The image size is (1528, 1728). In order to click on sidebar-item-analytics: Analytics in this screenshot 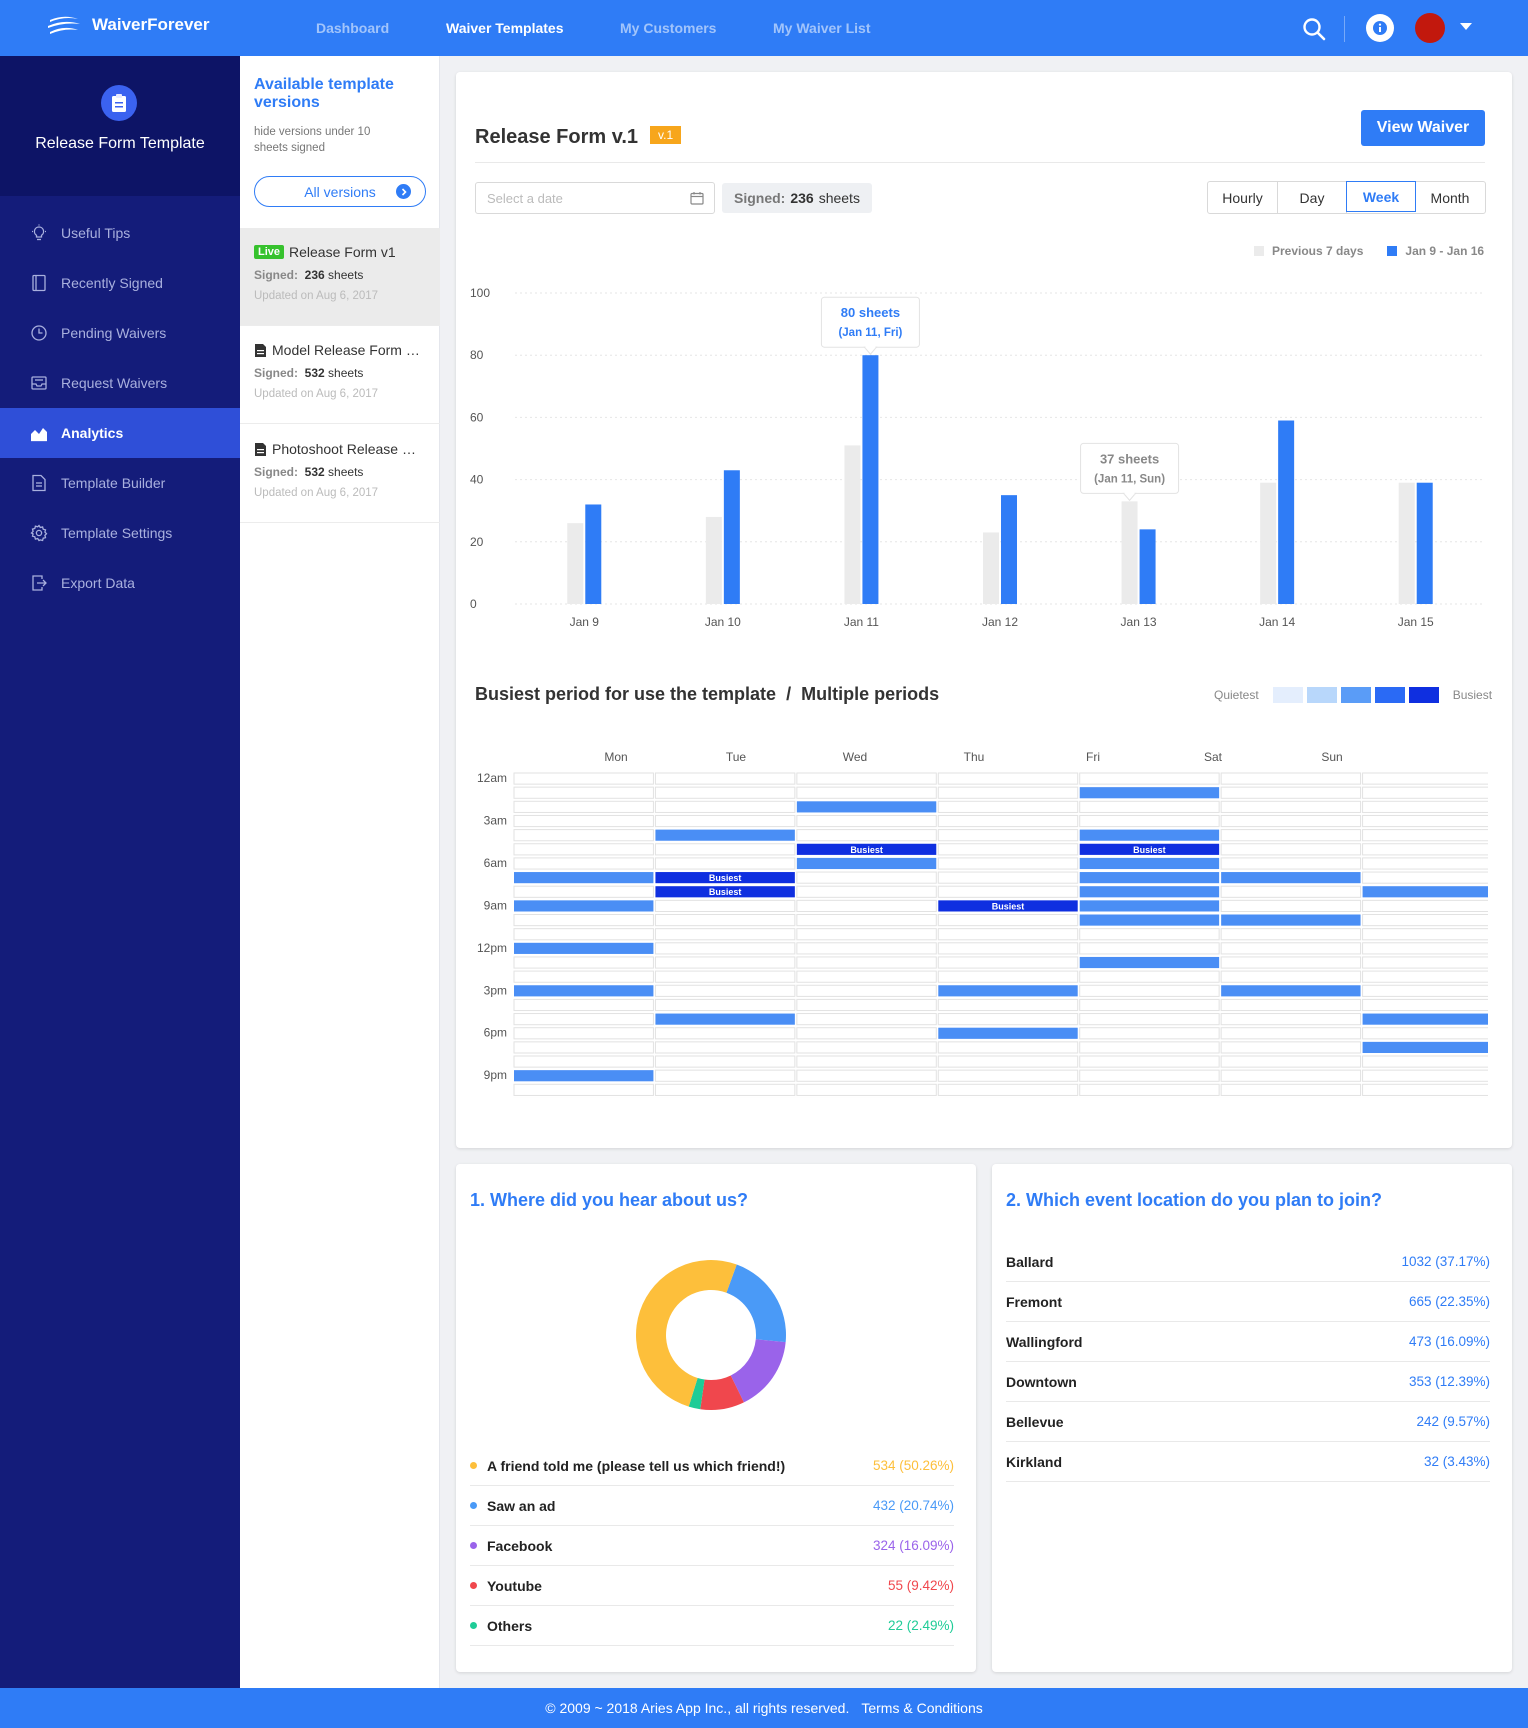, I will do `click(120, 433)`.